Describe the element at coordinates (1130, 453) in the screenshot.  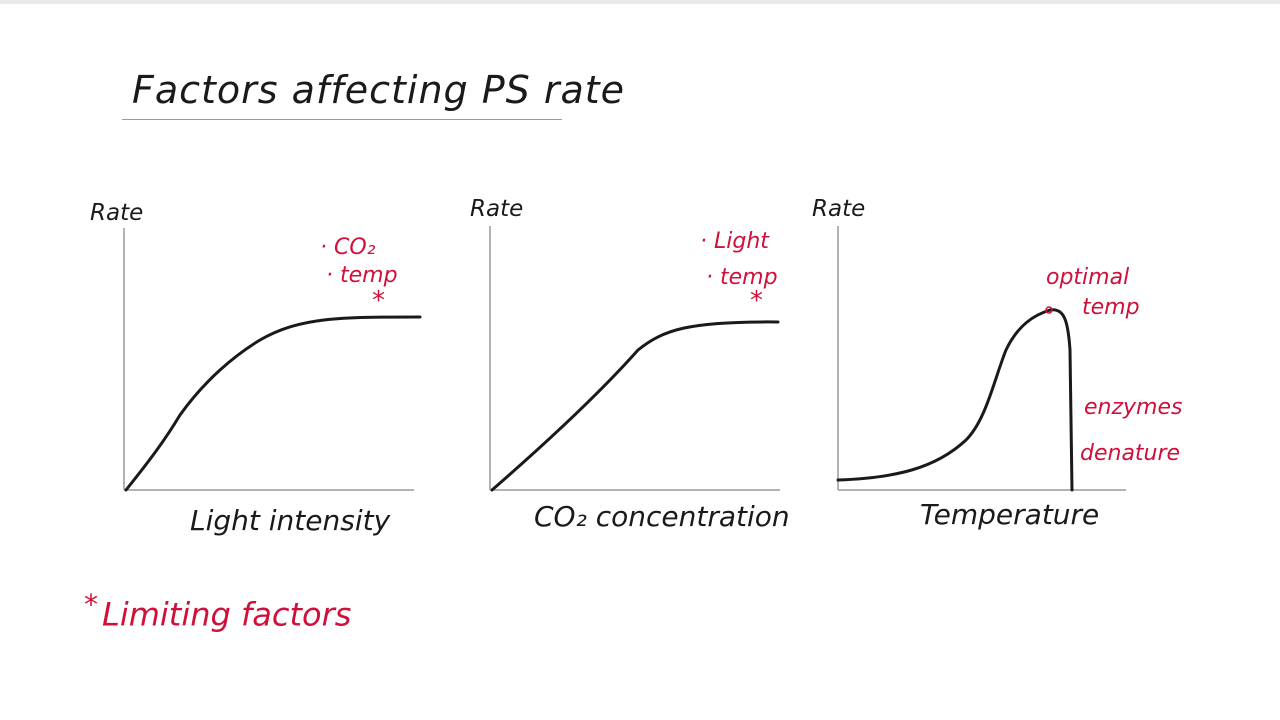
I see `annotation-denature: denature` at that location.